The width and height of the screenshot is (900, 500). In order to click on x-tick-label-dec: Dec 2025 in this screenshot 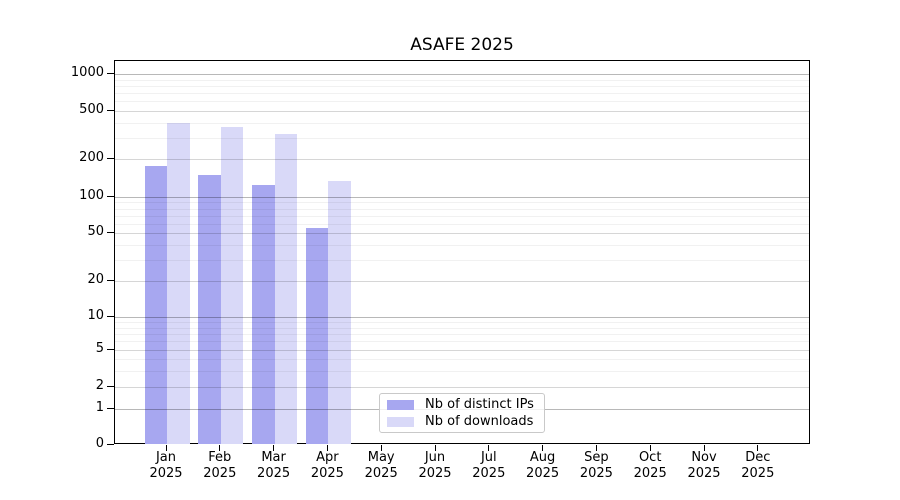, I will do `click(758, 465)`.